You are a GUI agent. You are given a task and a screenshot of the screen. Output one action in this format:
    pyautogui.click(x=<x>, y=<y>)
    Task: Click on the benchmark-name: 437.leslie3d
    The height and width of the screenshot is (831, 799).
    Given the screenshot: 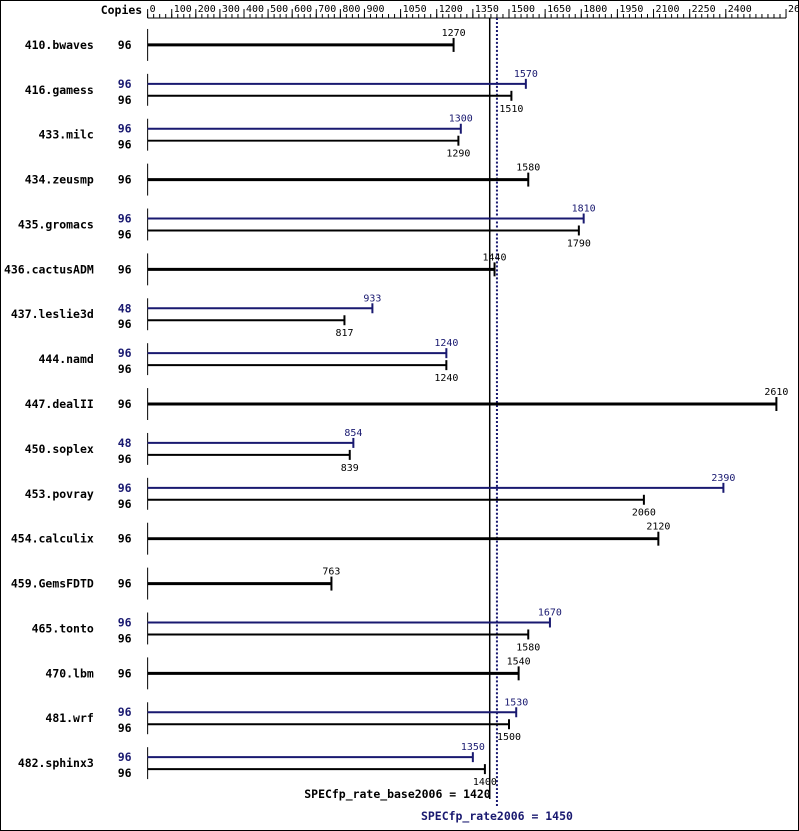 What is the action you would take?
    pyautogui.click(x=52, y=314)
    